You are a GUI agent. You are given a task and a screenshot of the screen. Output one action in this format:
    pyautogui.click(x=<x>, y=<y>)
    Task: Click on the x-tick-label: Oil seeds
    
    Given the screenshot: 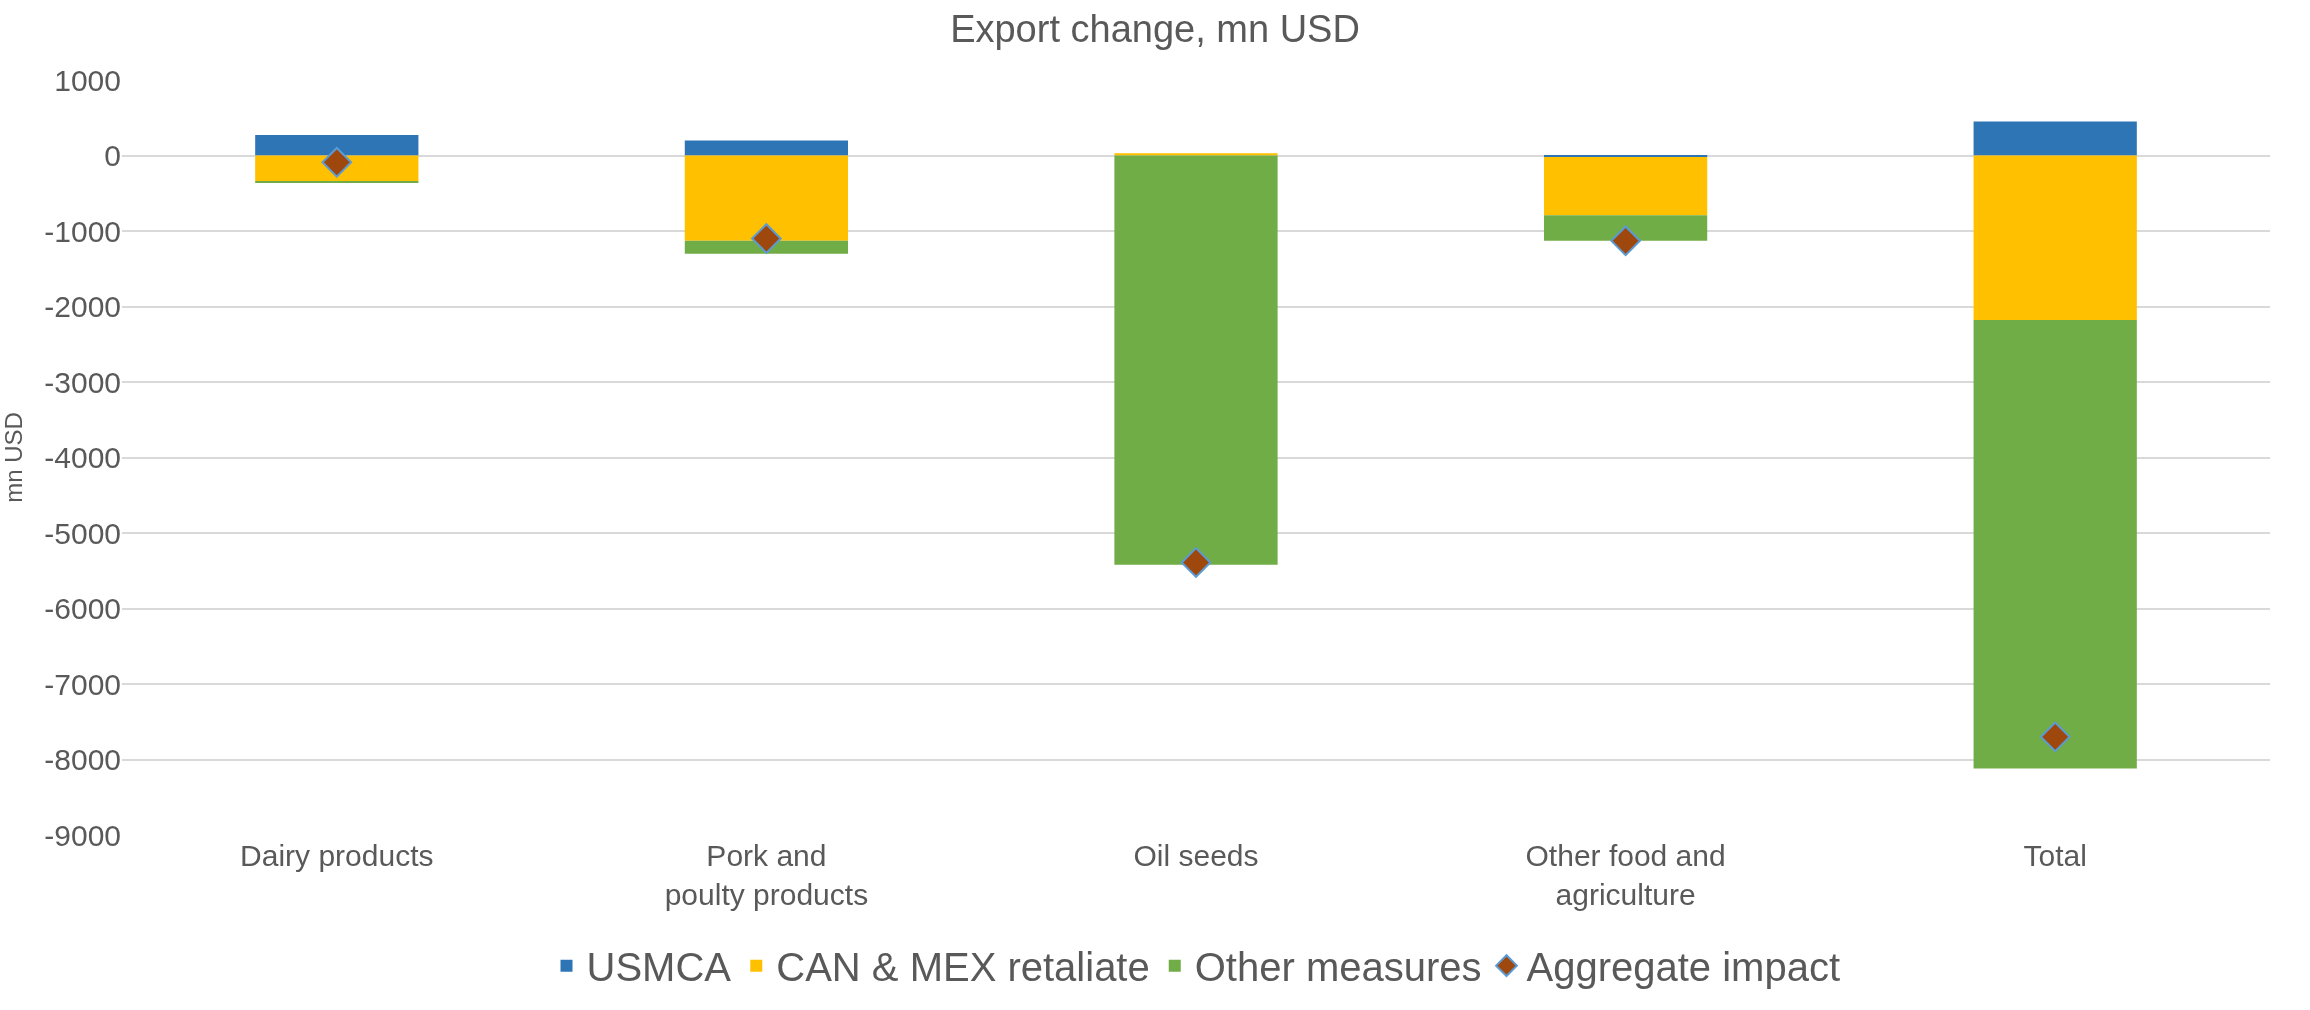 What is the action you would take?
    pyautogui.click(x=1196, y=855)
    